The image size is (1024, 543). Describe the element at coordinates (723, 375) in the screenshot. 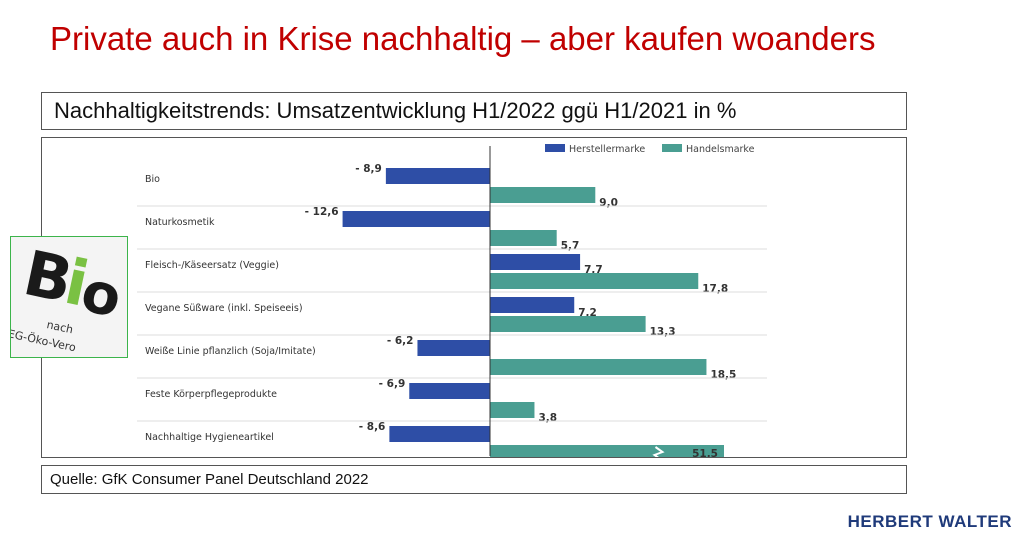

I see `value-label: 18,5` at that location.